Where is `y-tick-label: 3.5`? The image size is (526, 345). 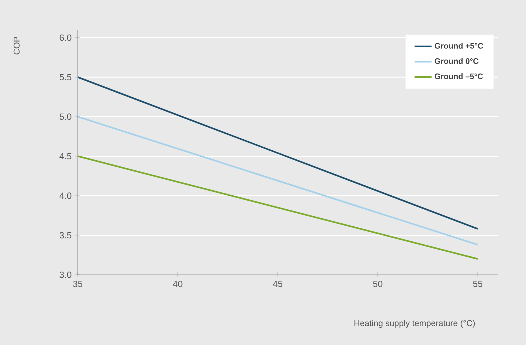
y-tick-label: 3.5 is located at coordinates (66, 235).